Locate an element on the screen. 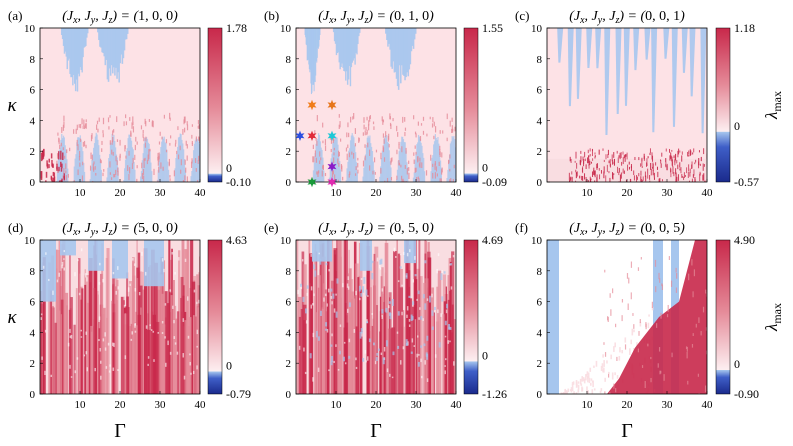 This screenshot has width=793, height=446. colorbar-tick-label: -0.10 is located at coordinates (238, 182).